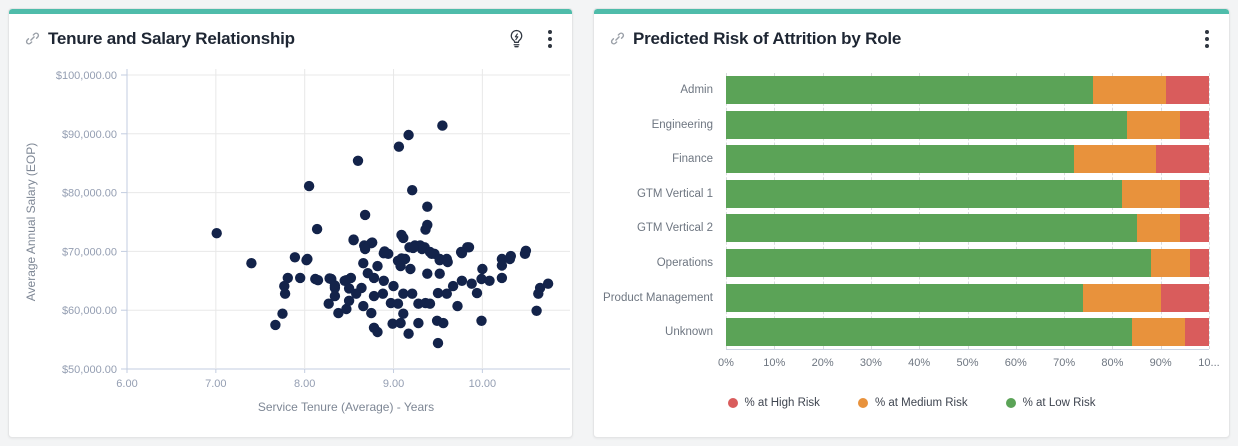 This screenshot has height=446, width=1238. What do you see at coordinates (516, 38) in the screenshot?
I see `lightbulb-icon` at bounding box center [516, 38].